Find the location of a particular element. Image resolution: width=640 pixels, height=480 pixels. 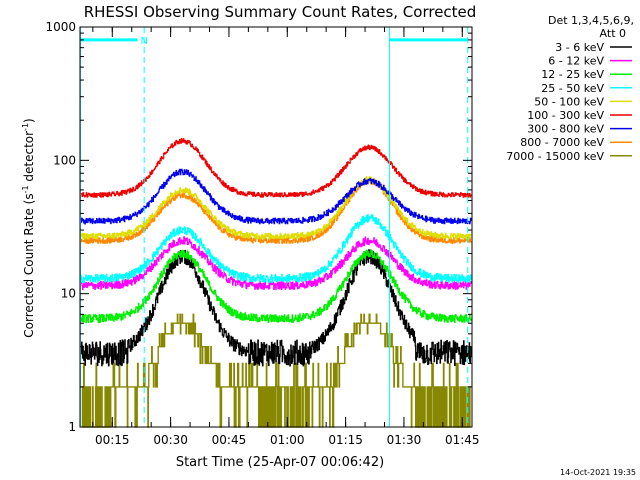

y-tick-label: 1 is located at coordinates (72, 427).